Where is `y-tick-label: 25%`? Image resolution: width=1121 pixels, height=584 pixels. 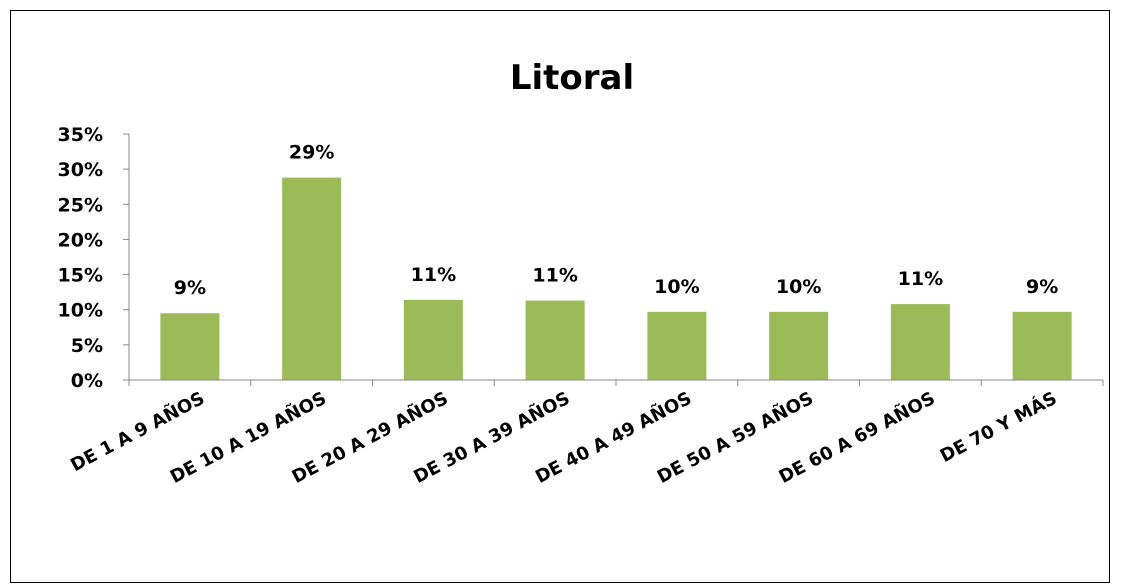
y-tick-label: 25% is located at coordinates (80, 205).